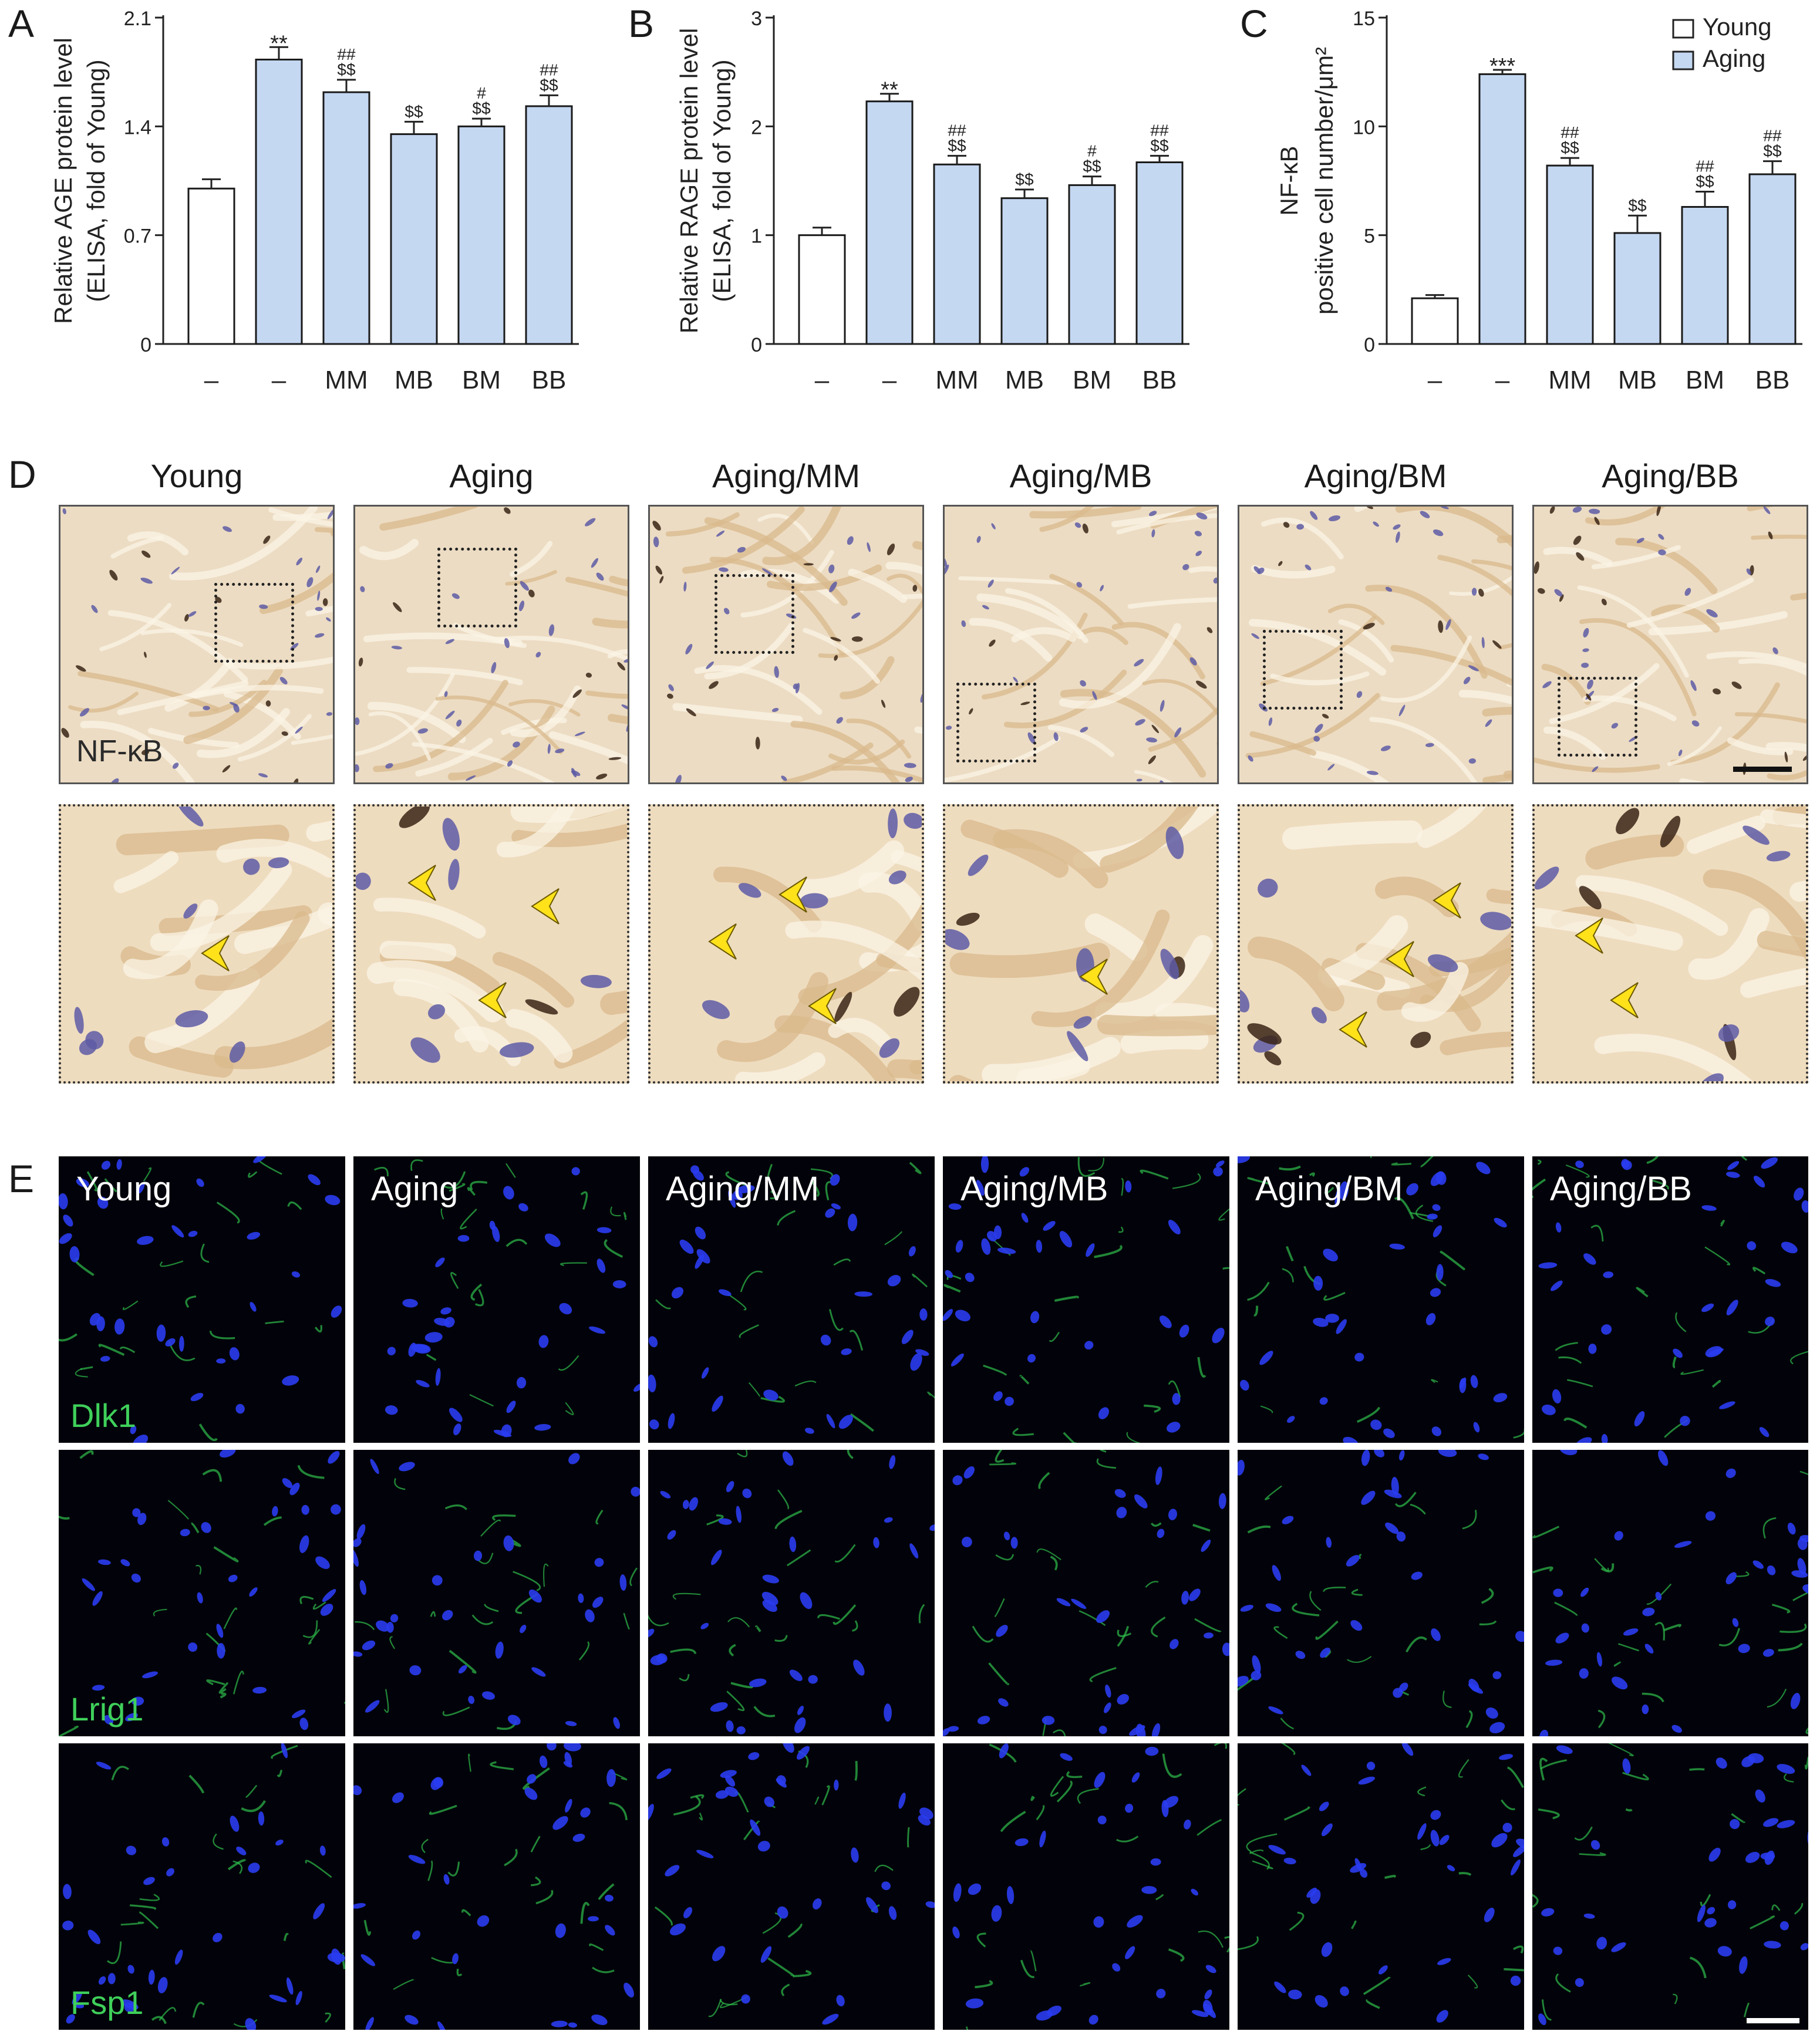  I want to click on panel-letter-b: B, so click(641, 23).